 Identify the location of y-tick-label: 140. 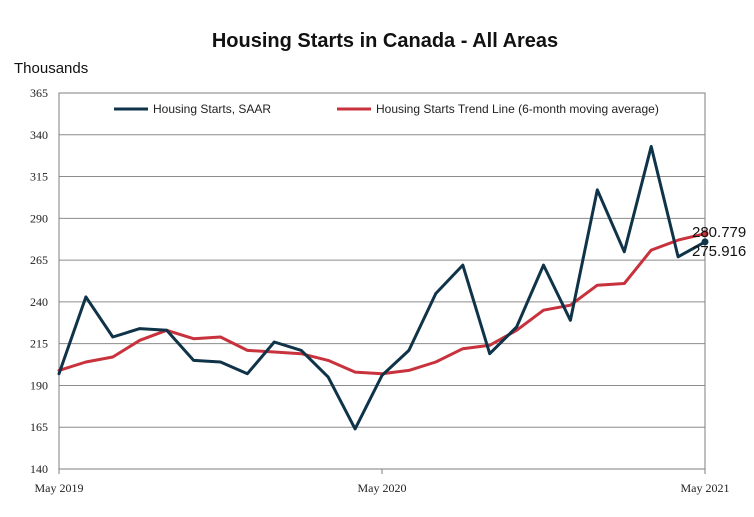
(39, 469).